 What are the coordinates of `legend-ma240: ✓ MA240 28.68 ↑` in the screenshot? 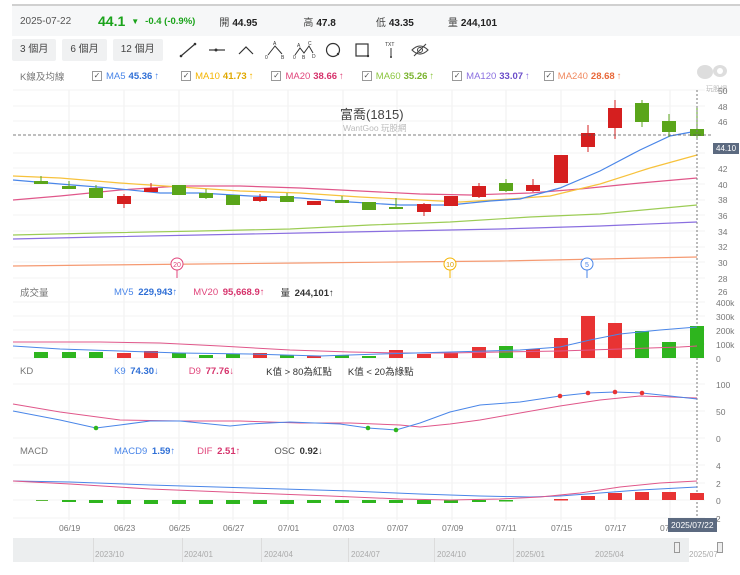 It's located at (582, 76).